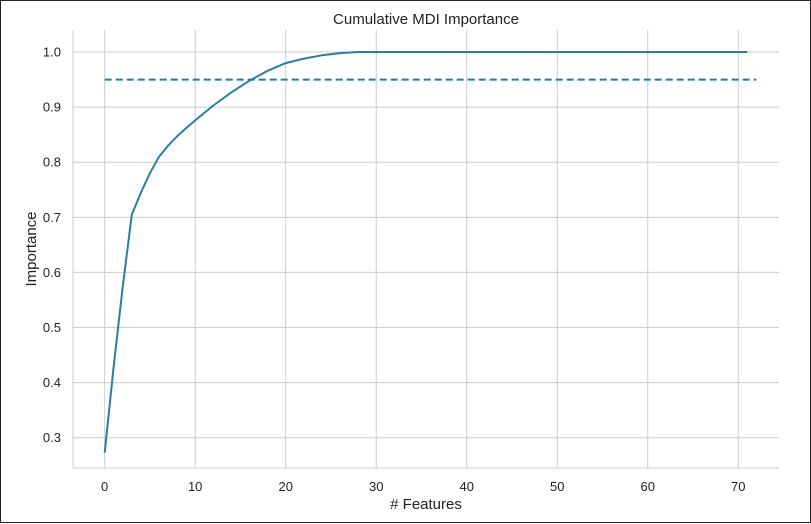 Image resolution: width=811 pixels, height=524 pixels. I want to click on x-tick-label: 70, so click(738, 486).